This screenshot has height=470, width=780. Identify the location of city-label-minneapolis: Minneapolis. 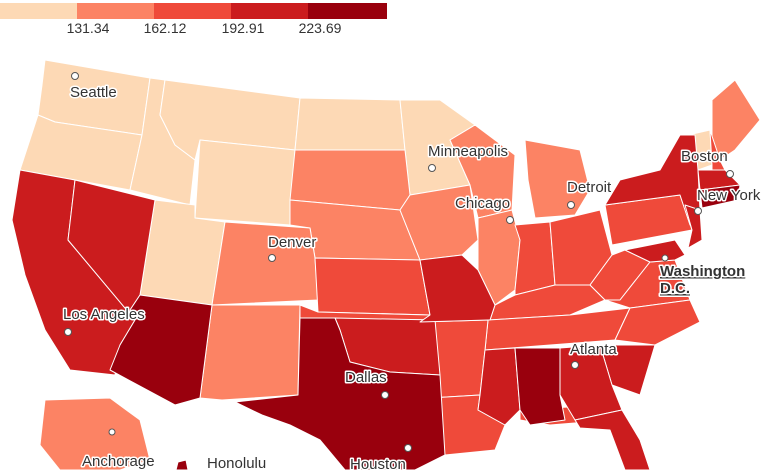
(468, 151).